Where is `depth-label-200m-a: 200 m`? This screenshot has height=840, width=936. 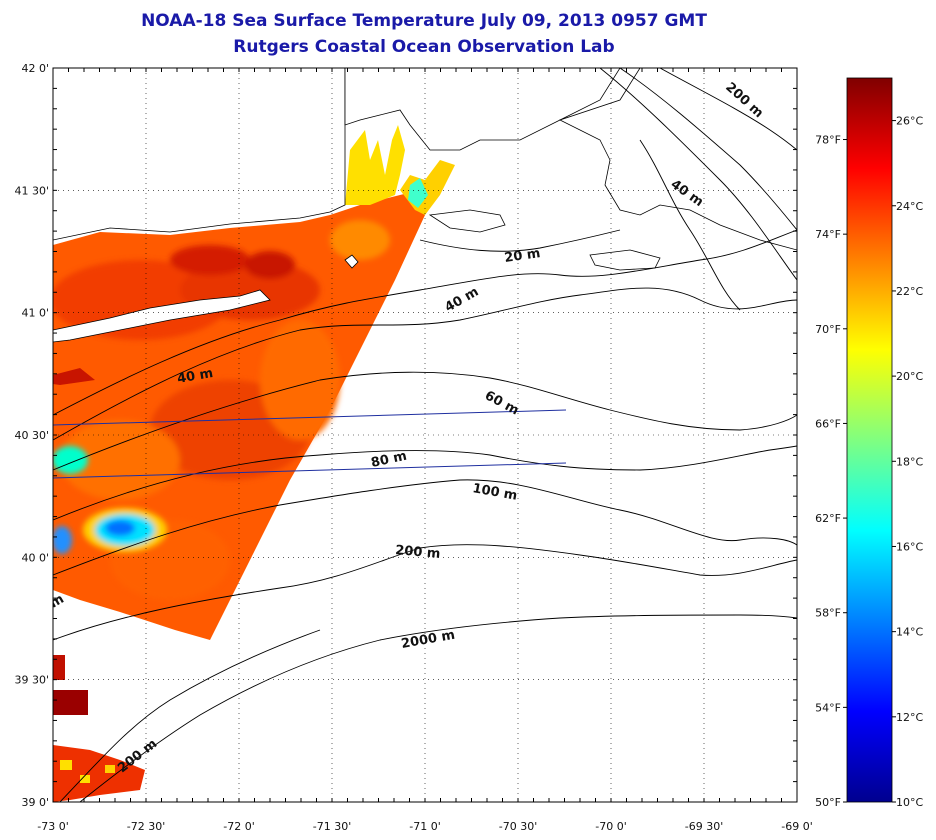
depth-label-200m-a: 200 m is located at coordinates (418, 552).